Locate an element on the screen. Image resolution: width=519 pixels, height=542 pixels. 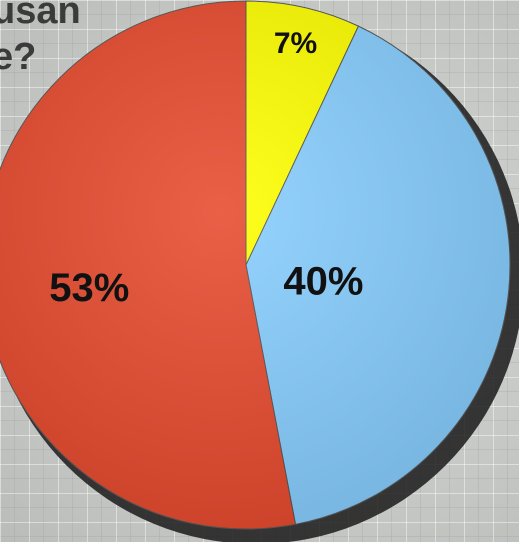
pie-slice-label-3: 53% is located at coordinates (89, 288).